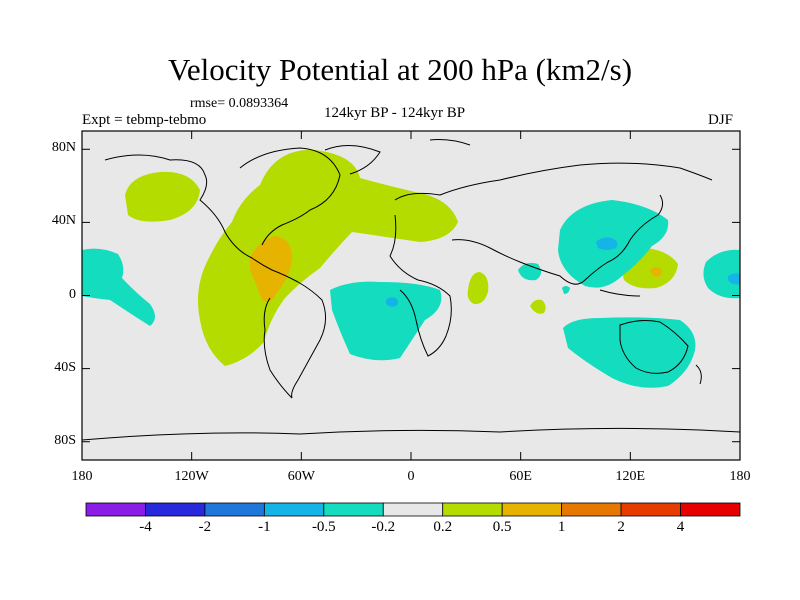  Describe the element at coordinates (63, 221) in the screenshot. I see `lat-tick-label: 40N` at that location.